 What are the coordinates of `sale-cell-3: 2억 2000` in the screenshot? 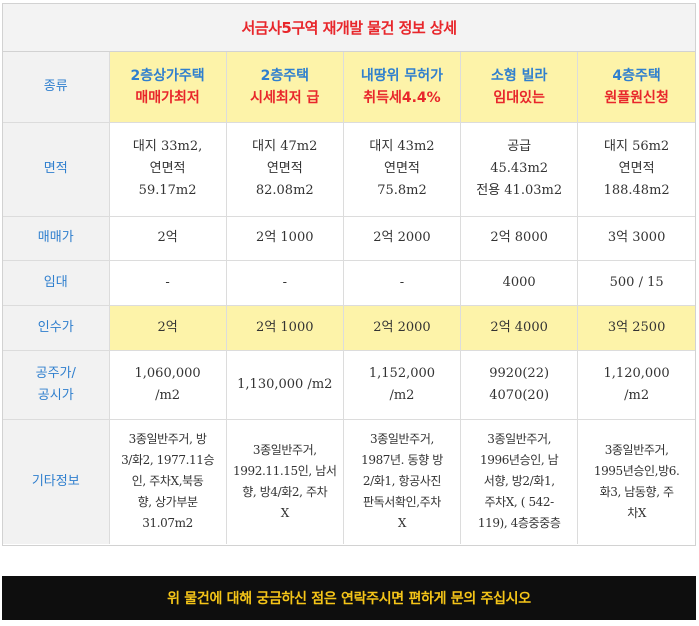 It's located at (402, 238).